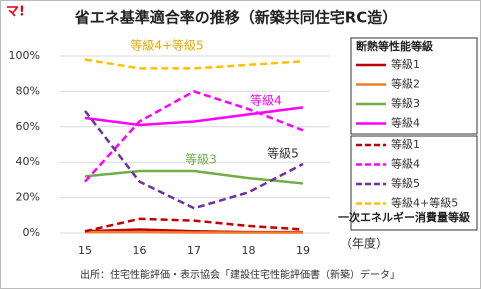 The image size is (481, 289). I want to click on logo: マ!, so click(15, 12).